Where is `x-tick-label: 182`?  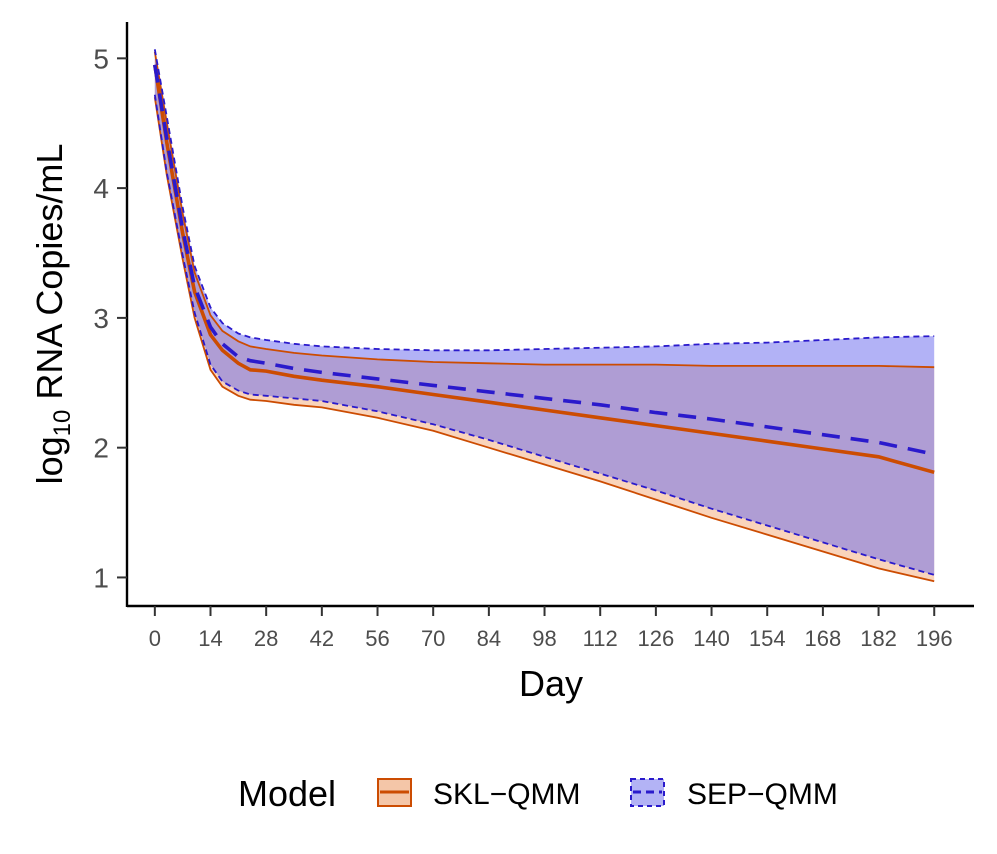
x-tick-label: 182 is located at coordinates (878, 638).